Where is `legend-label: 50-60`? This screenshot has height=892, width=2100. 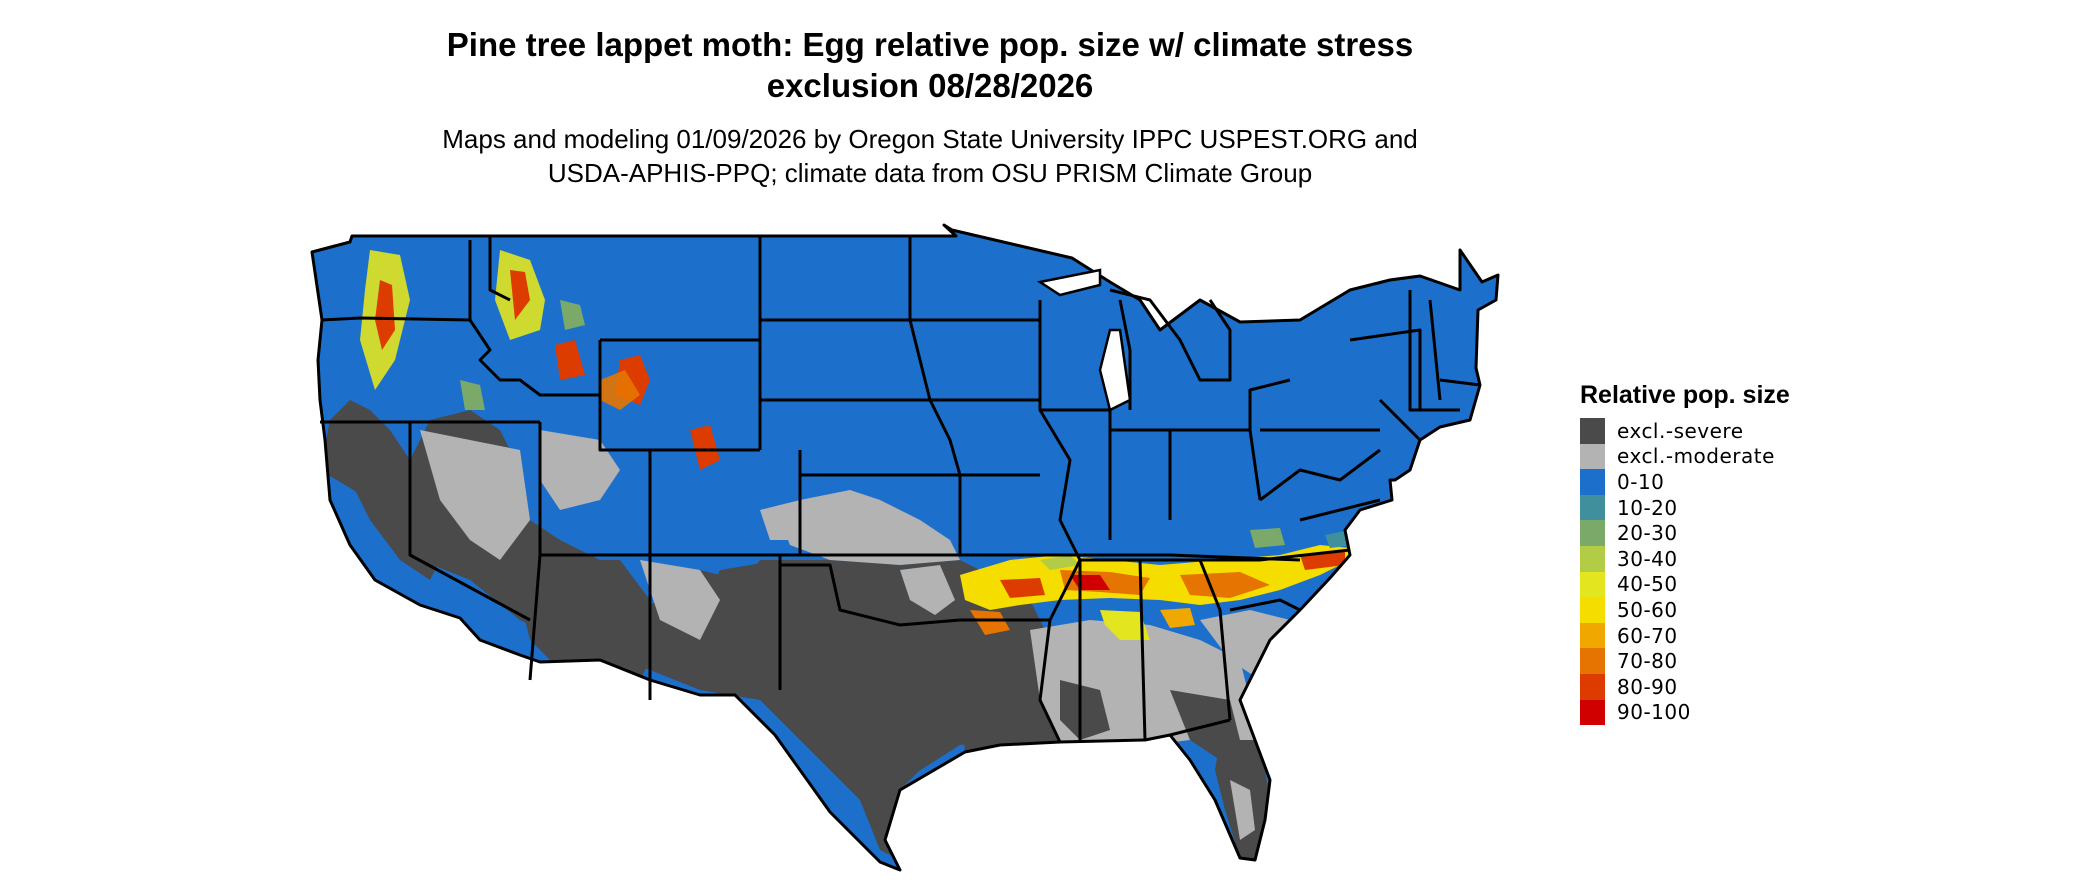
legend-label: 50-60 is located at coordinates (1647, 609).